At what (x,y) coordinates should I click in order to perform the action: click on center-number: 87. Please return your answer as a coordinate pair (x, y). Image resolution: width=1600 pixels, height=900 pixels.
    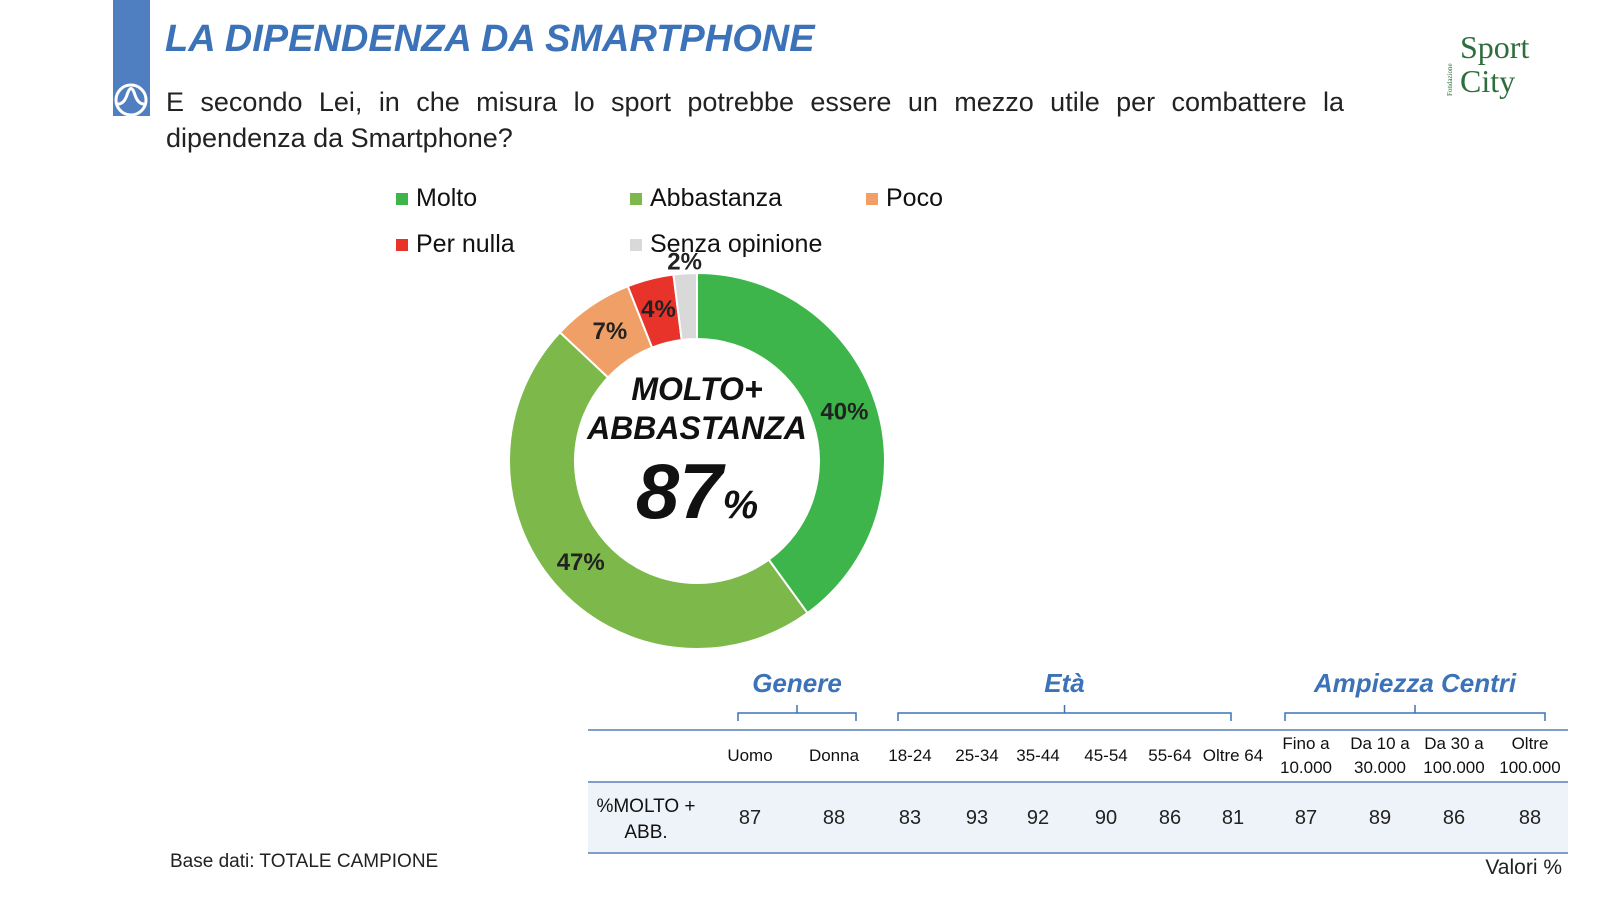
    Looking at the image, I should click on (679, 491).